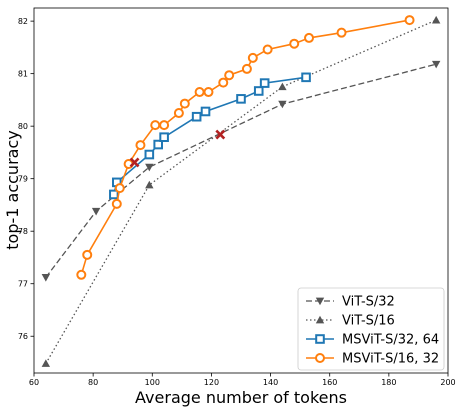 The width and height of the screenshot is (457, 411). I want to click on legend-item-1: ViT-S/16, so click(350, 321).